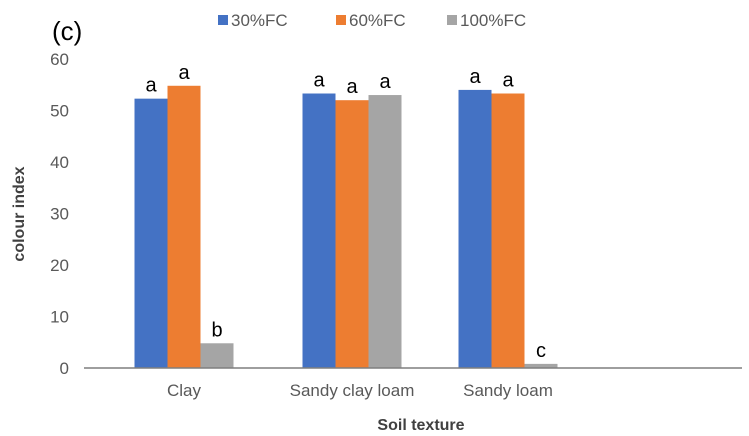 This screenshot has width=749, height=436. I want to click on x-category-label: Clay, so click(184, 390).